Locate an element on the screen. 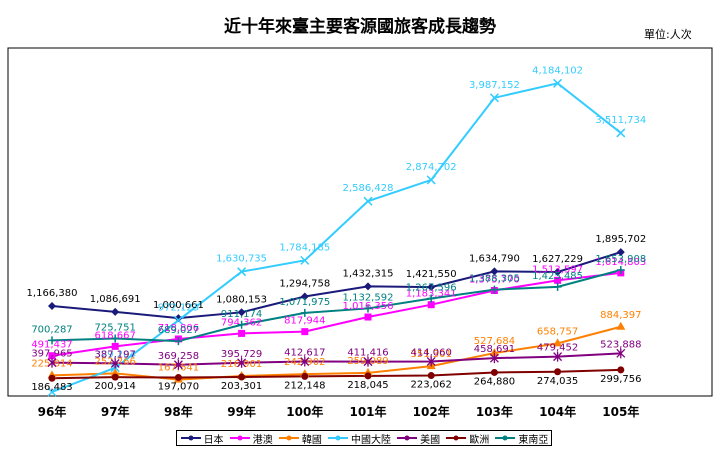 The width and height of the screenshot is (720, 454). data-label: 3,511,734 is located at coordinates (620, 120).